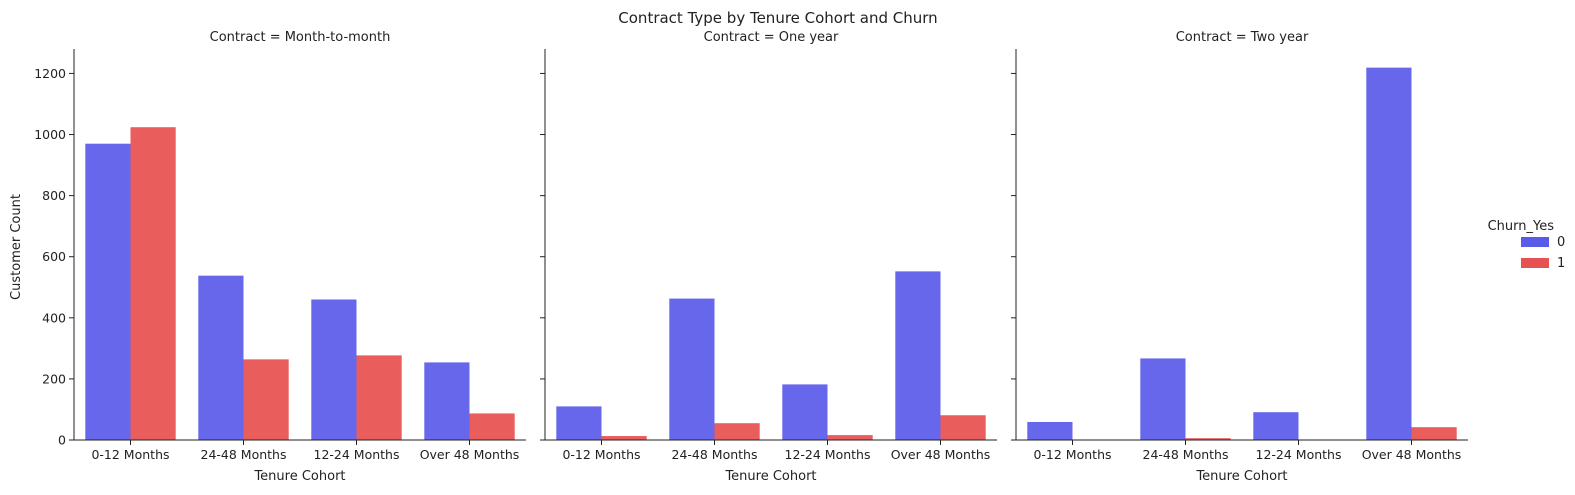 This screenshot has width=1575, height=495. I want to click on y-tick-label: 400, so click(54, 317).